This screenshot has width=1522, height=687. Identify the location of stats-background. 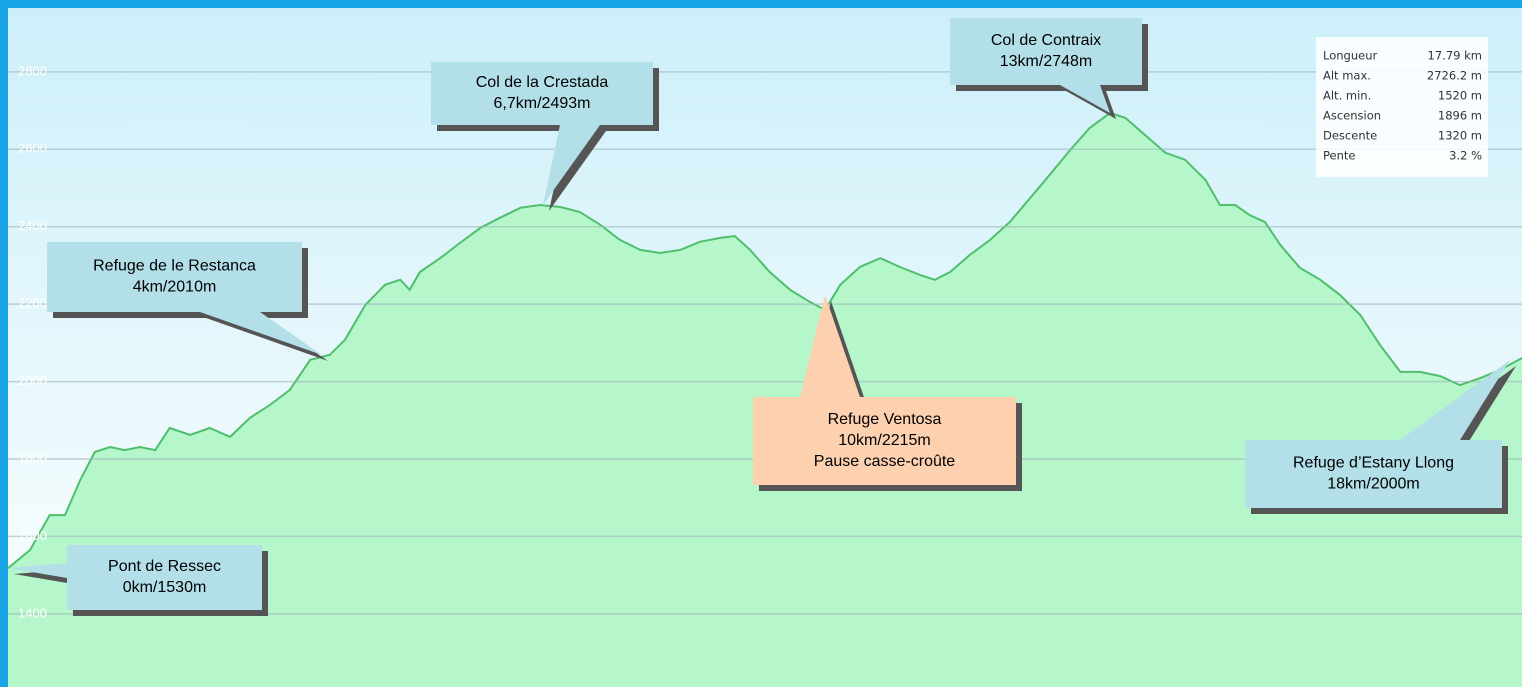
(1402, 107).